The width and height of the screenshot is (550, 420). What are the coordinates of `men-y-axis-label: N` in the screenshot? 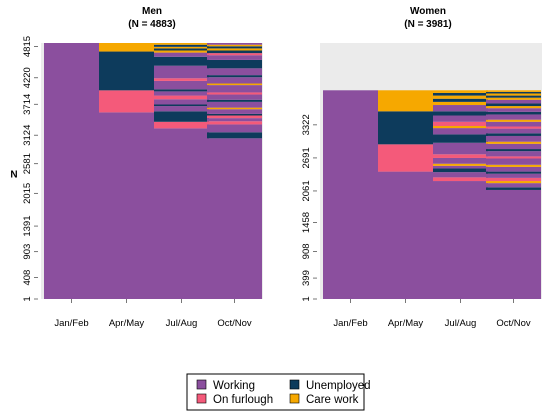 It's located at (13, 175).